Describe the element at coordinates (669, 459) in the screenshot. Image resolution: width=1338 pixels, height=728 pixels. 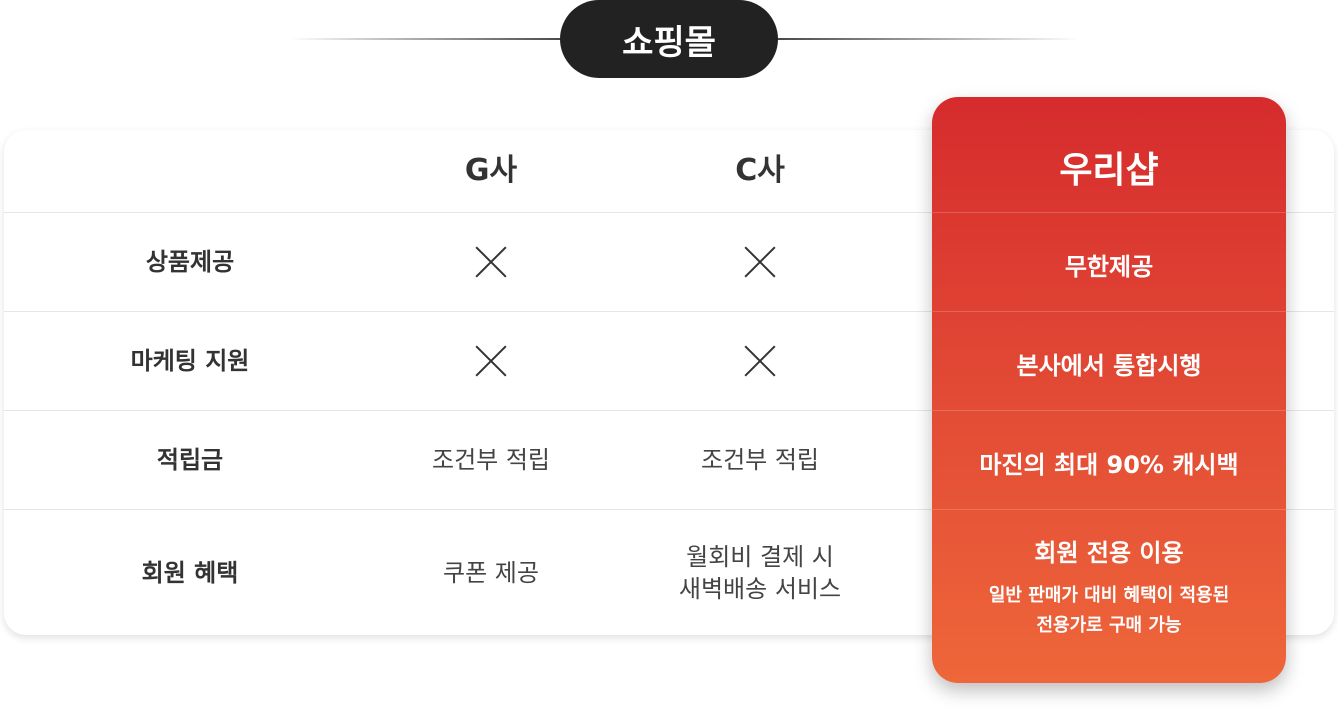
I see `table-row: 적립금 조건부 적립 조건부 적립` at that location.